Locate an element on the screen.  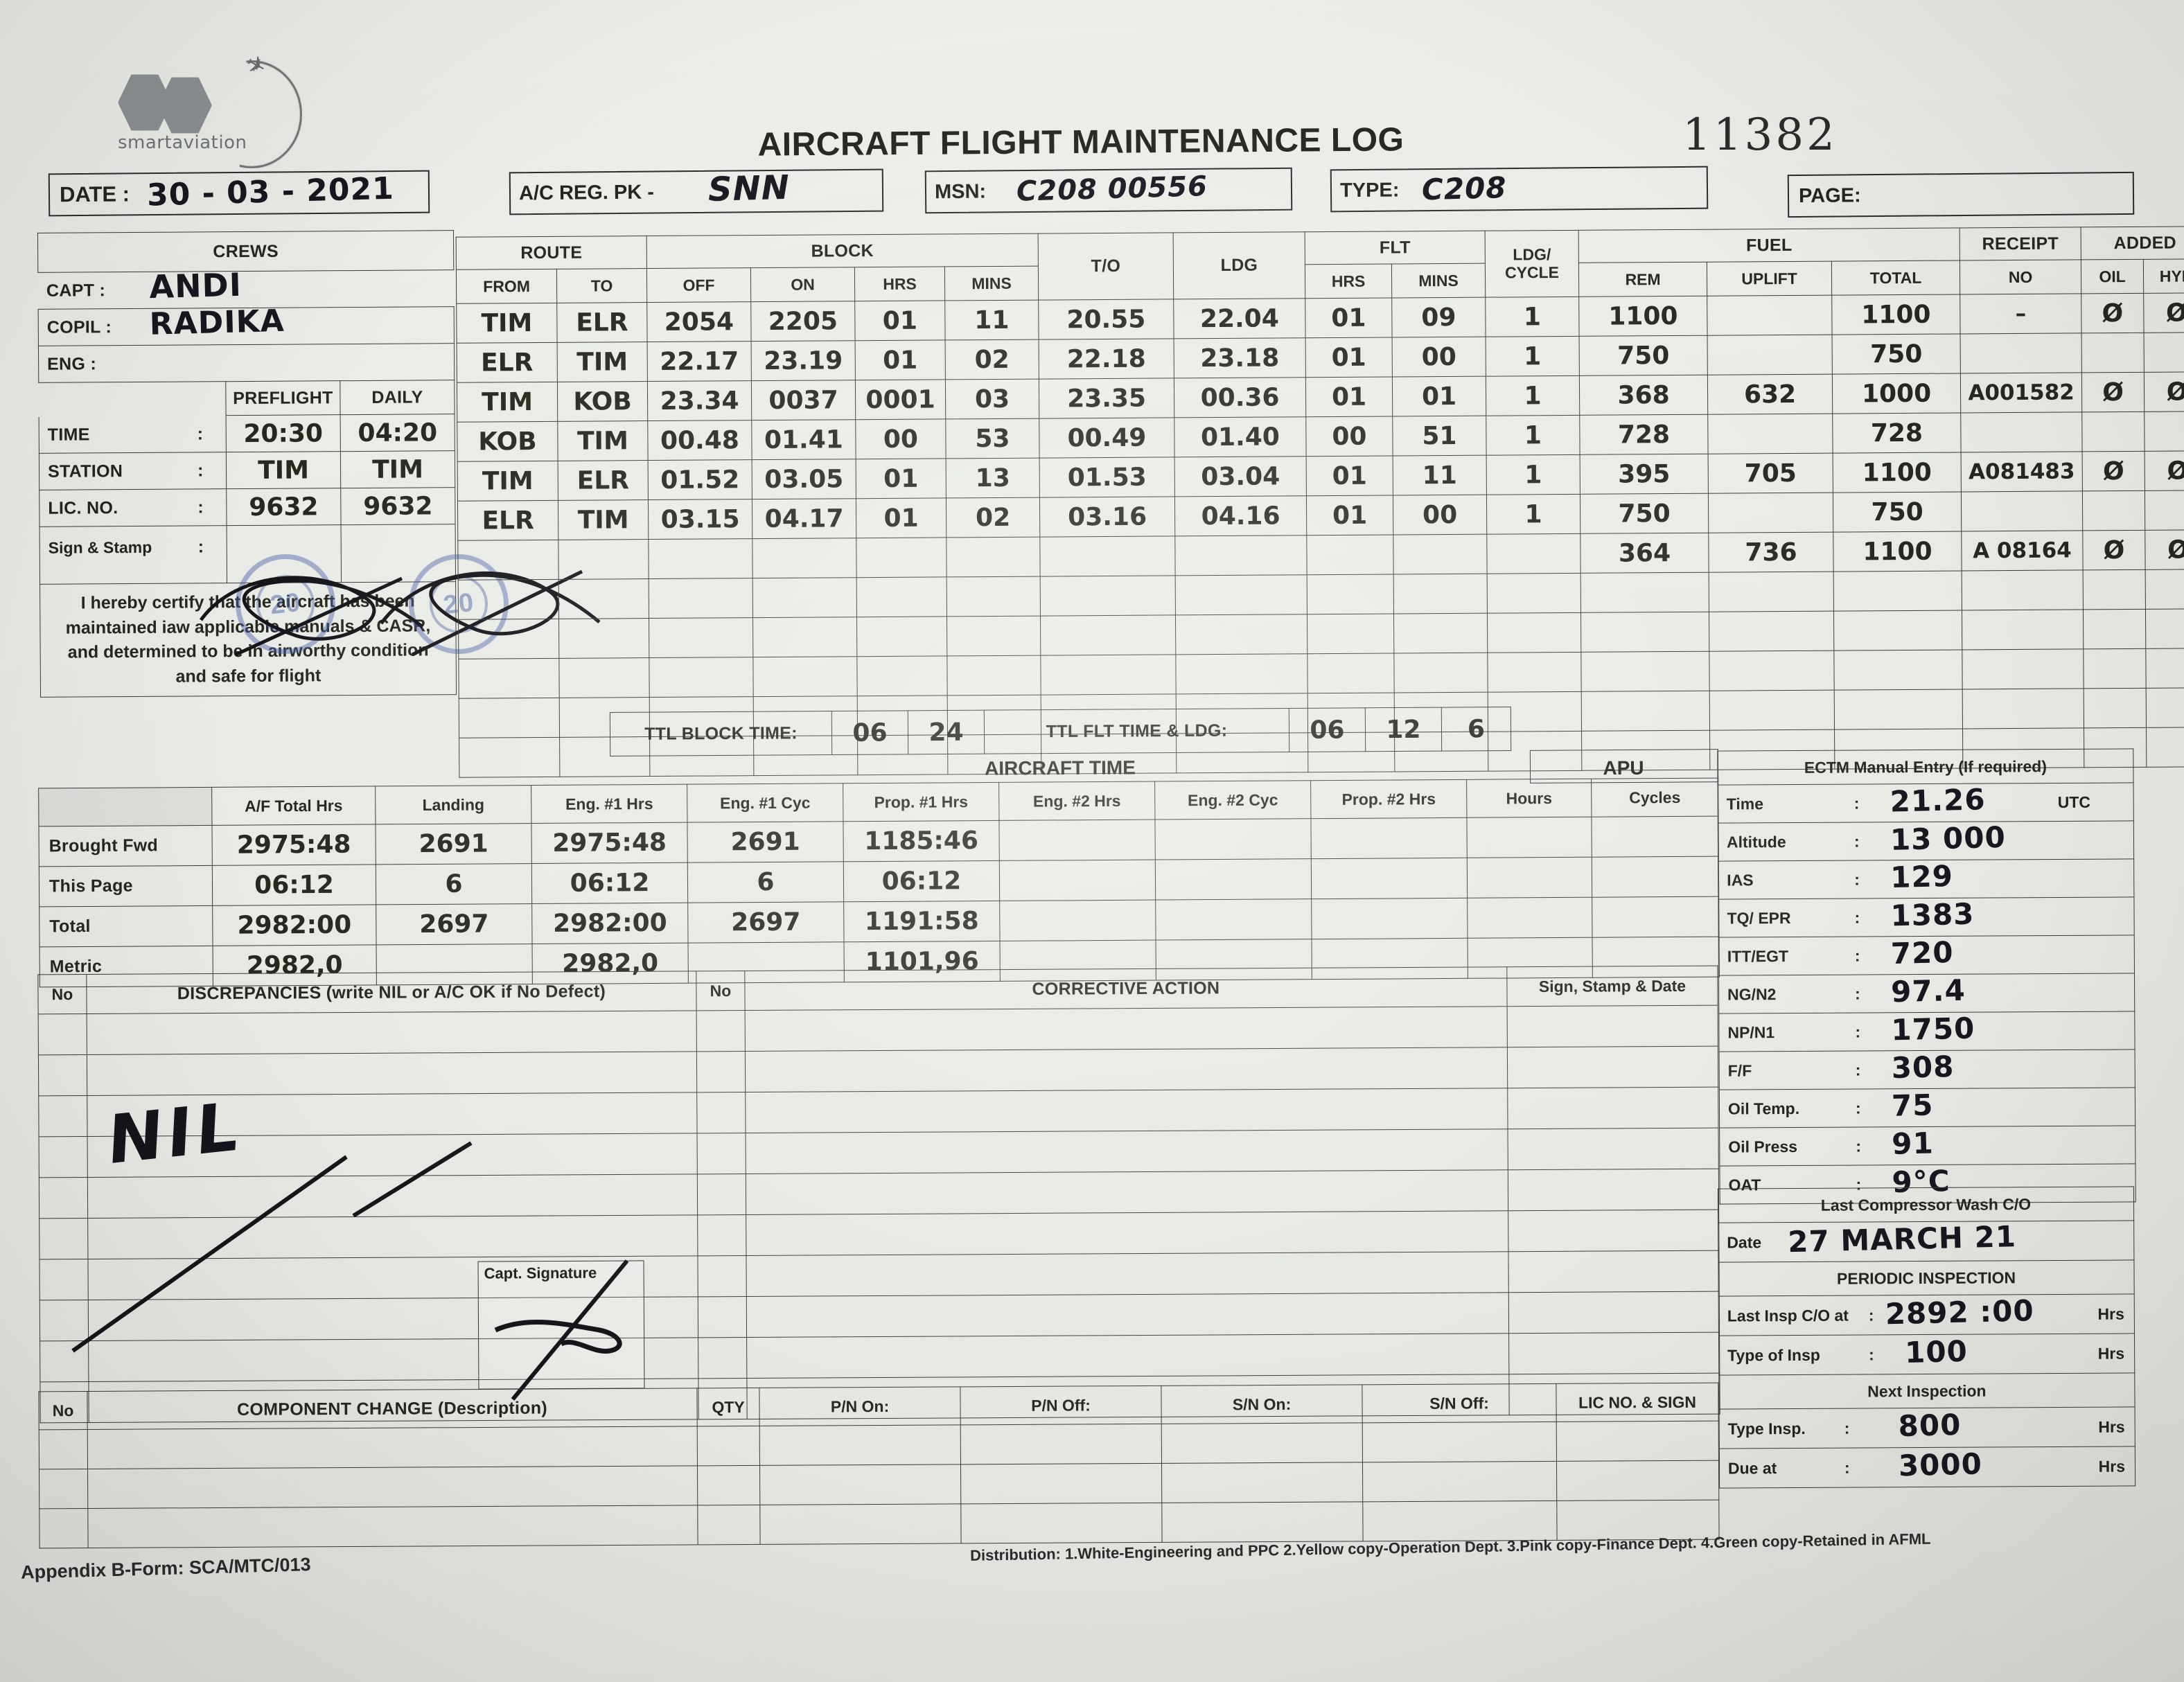
block-on: 23.19 is located at coordinates (803, 361).